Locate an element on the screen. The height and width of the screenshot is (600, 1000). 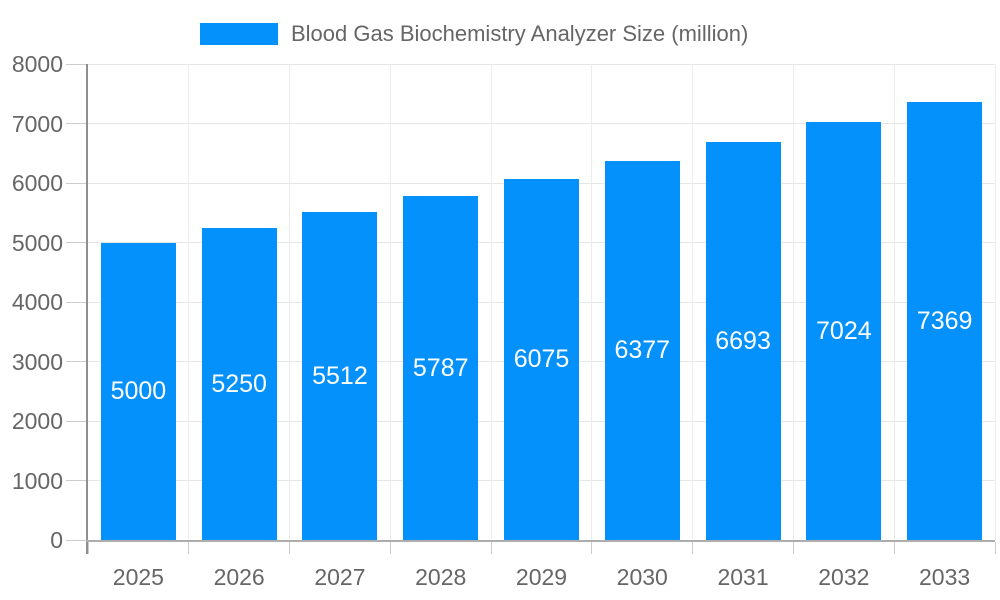
bar-value-label: 6075 is located at coordinates (541, 359).